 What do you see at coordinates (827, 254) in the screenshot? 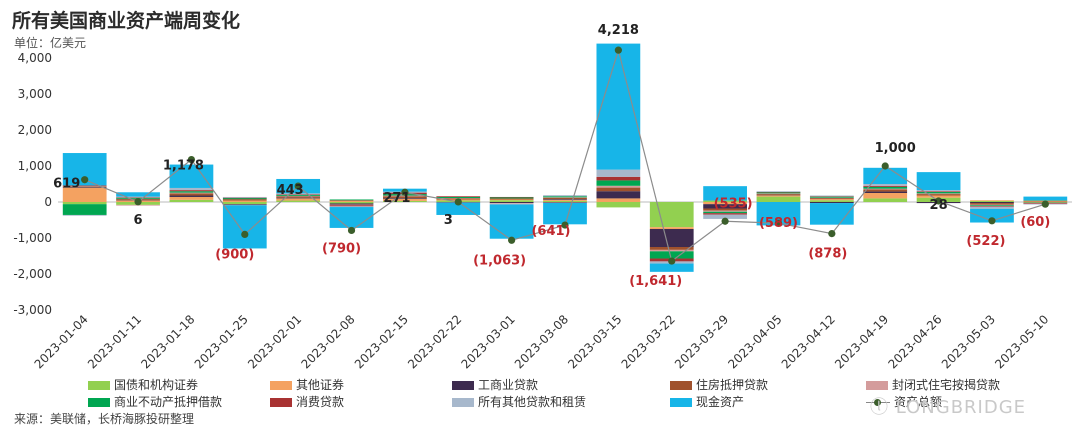
I see `data-label: (878)` at bounding box center [827, 254].